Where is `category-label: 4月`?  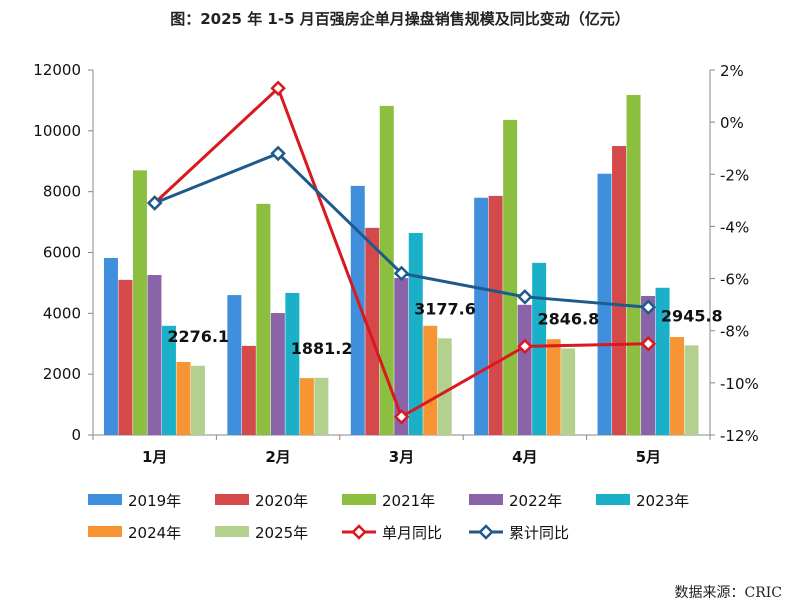 category-label: 4月 is located at coordinates (524, 457).